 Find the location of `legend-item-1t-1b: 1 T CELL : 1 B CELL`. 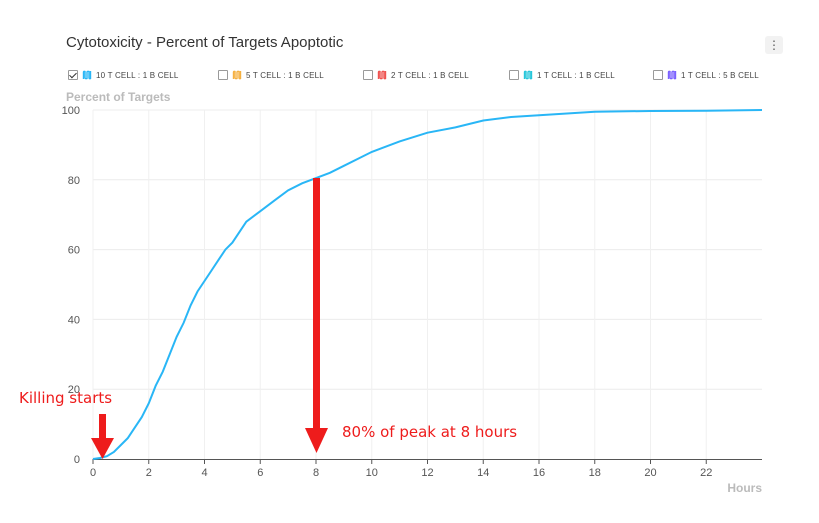

legend-item-1t-1b: 1 T CELL : 1 B CELL is located at coordinates (562, 75).